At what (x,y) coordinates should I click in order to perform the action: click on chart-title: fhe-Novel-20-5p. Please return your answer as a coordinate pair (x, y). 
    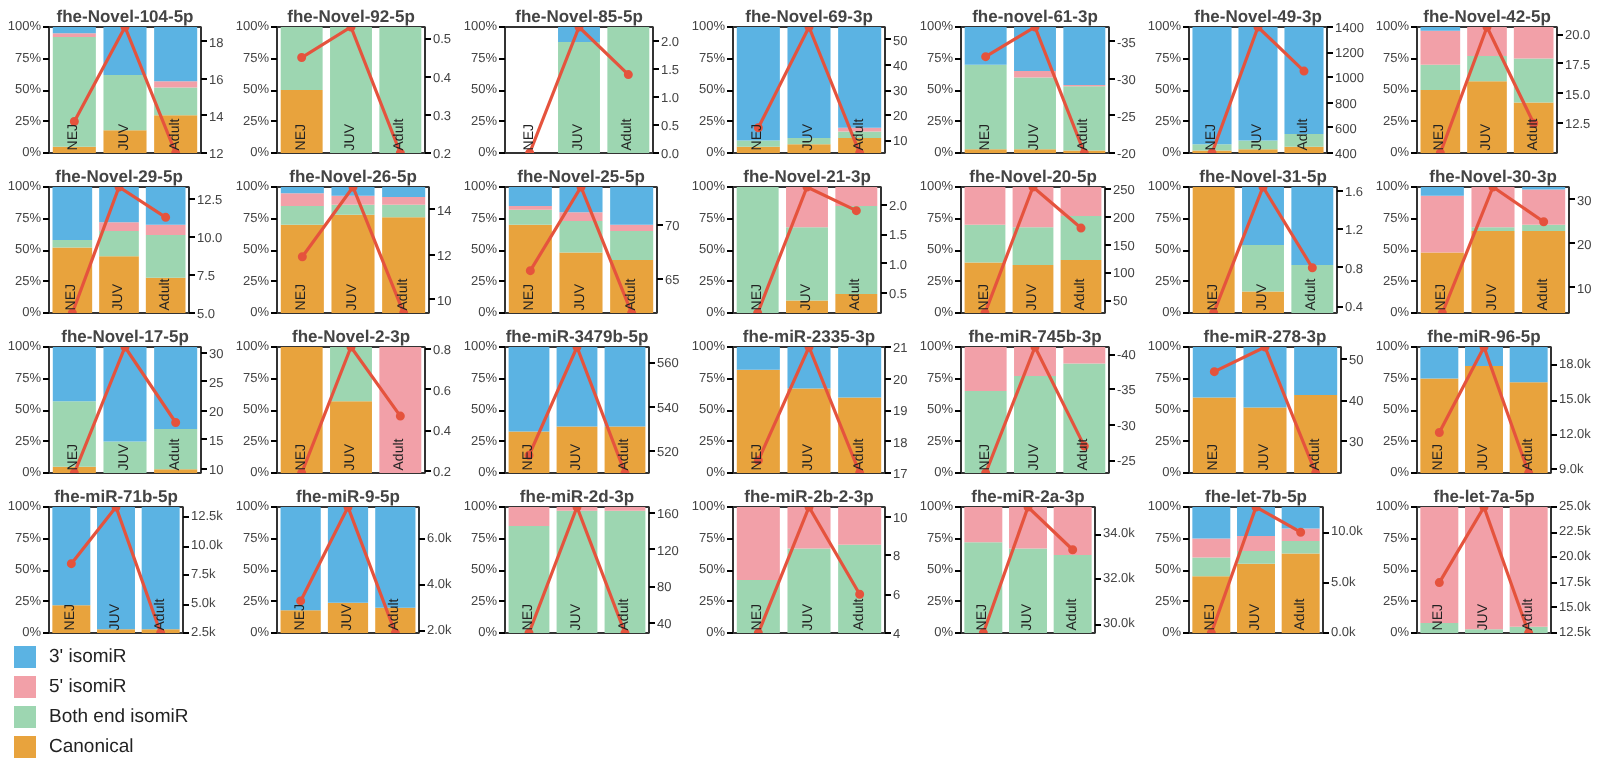
    Looking at the image, I should click on (1033, 176).